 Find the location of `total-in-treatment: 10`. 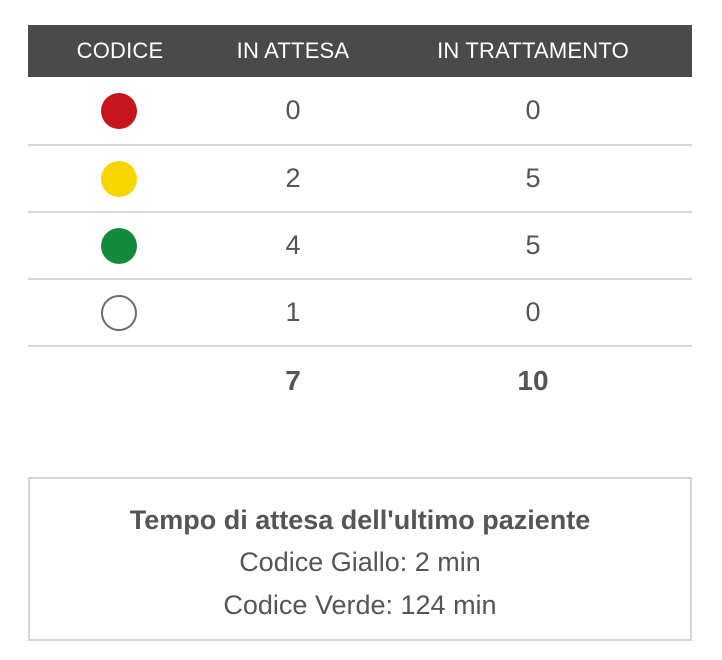

total-in-treatment: 10 is located at coordinates (533, 380).